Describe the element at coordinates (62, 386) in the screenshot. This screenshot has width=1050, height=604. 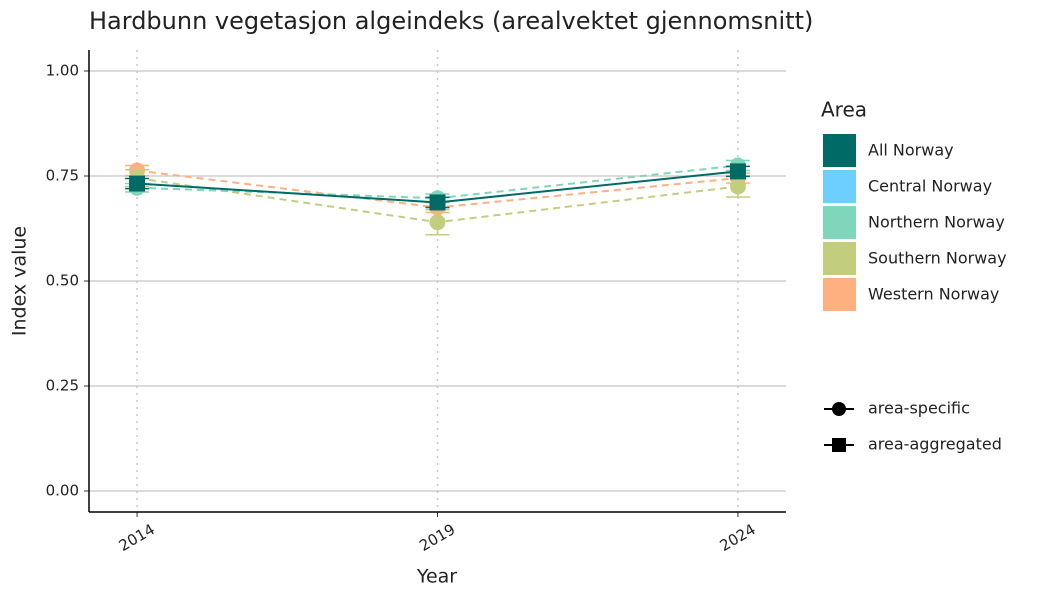
I see `y-tick-label: 0.25` at that location.